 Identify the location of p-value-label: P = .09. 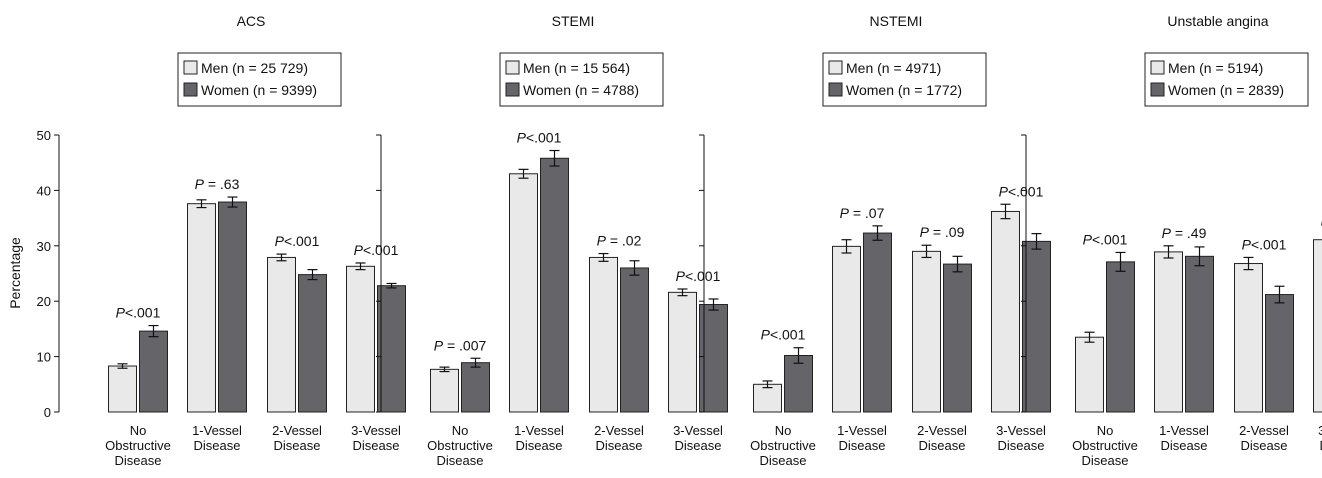
(942, 232).